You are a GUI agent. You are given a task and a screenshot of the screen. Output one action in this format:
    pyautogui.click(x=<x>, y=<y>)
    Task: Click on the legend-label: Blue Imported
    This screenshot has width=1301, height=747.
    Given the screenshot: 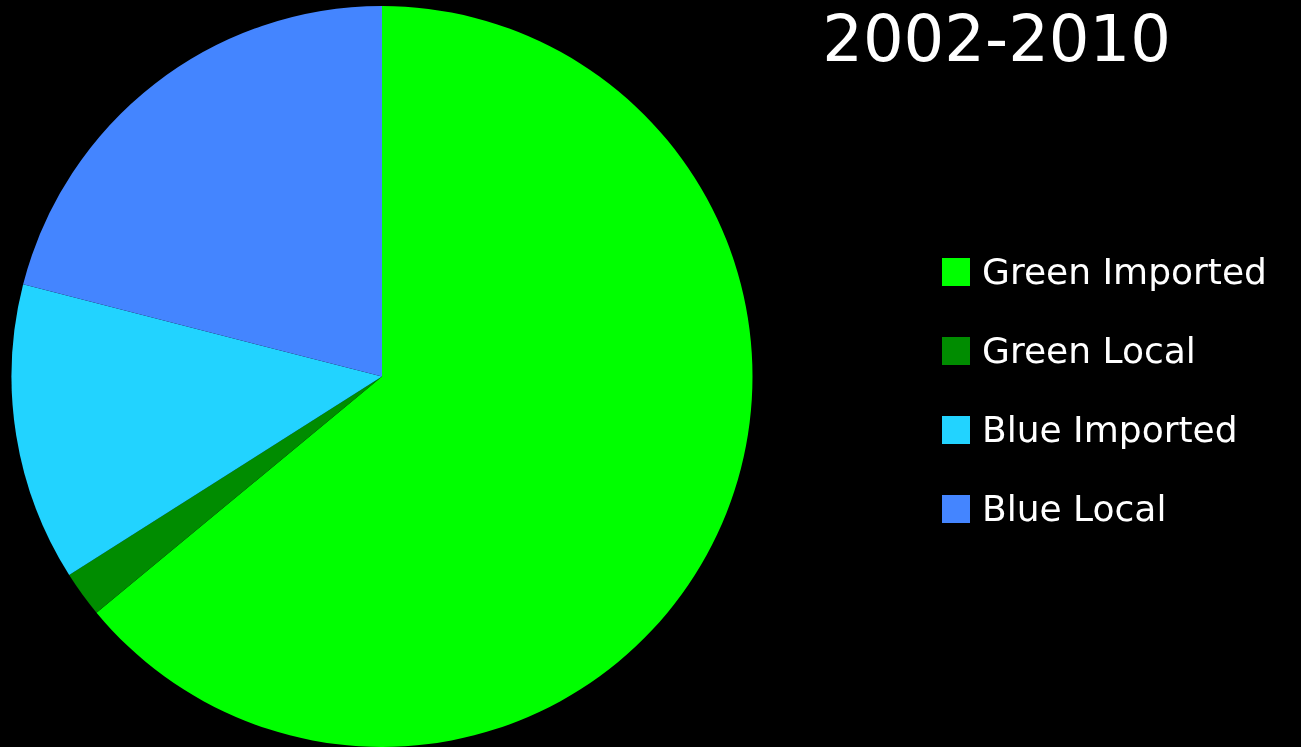 What is the action you would take?
    pyautogui.click(x=1110, y=429)
    